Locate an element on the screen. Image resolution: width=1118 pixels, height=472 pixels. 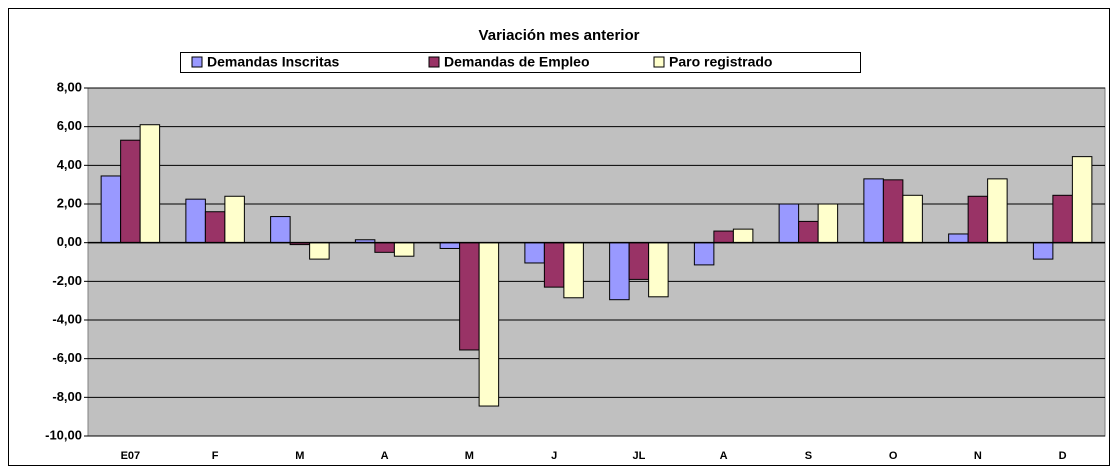
legend-box is located at coordinates (520, 62).